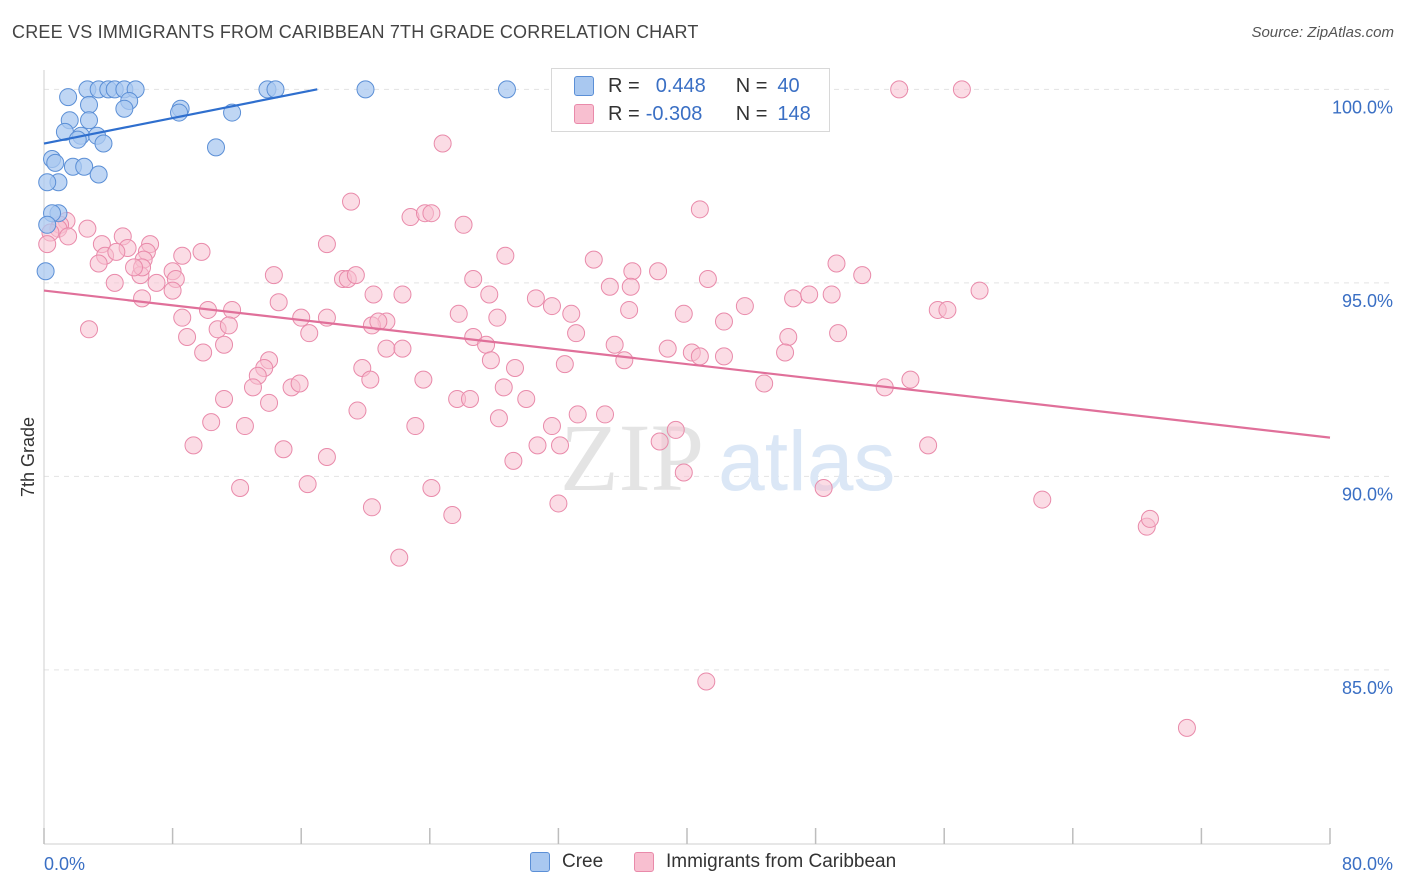  What do you see at coordinates (692, 114) in the screenshot?
I see `legend-row-caribbean: R = -0.308 N = 148` at bounding box center [692, 114].